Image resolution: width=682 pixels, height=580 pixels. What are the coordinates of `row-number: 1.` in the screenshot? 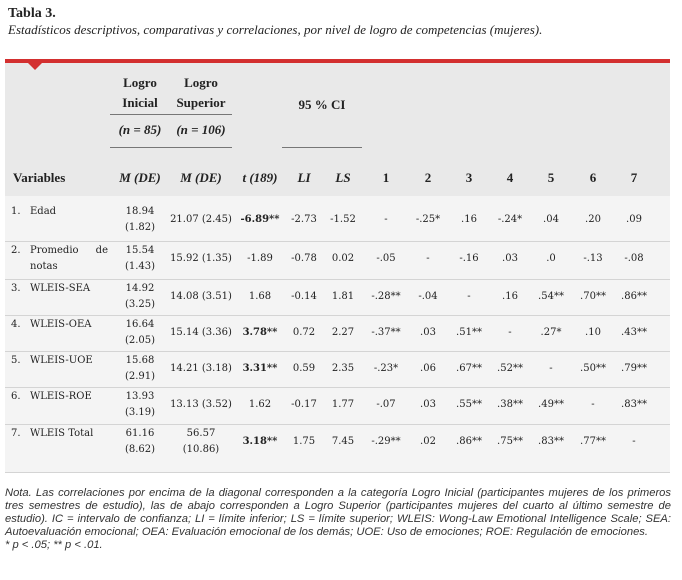 It's located at (16, 211).